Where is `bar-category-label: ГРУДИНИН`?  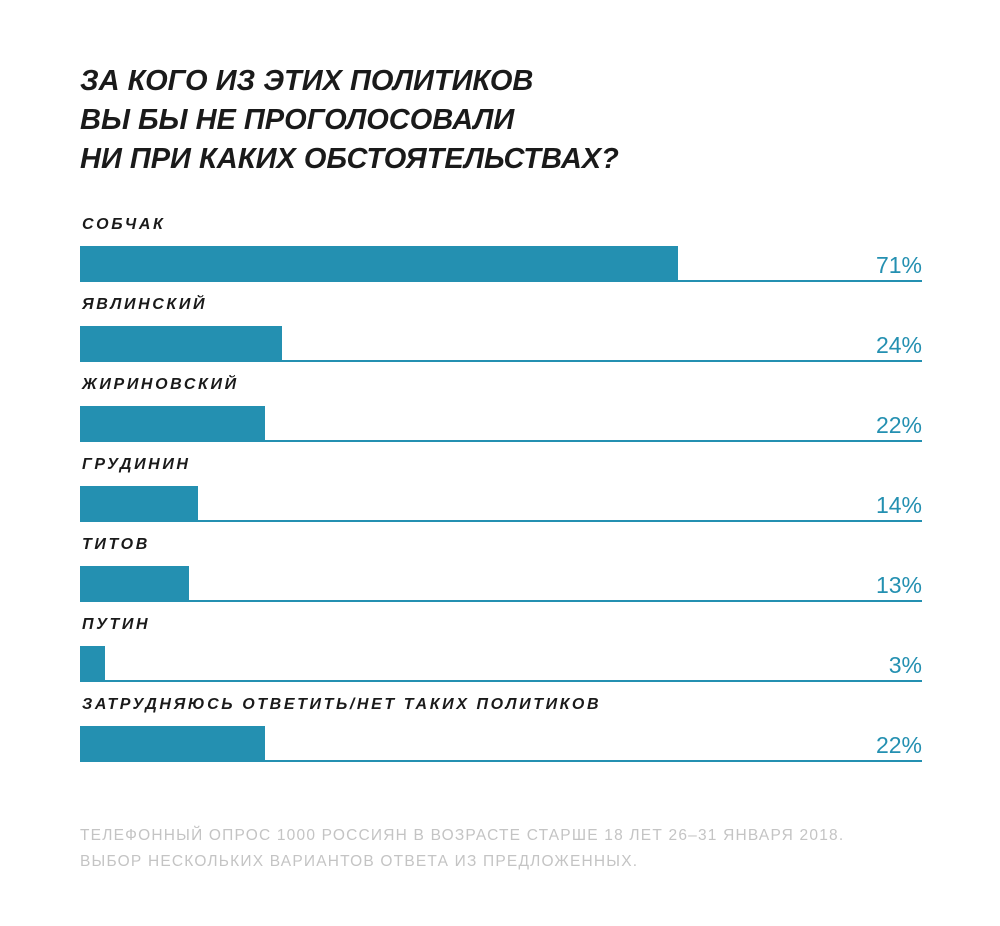
bar-category-label: ГРУДИНИН is located at coordinates (136, 464).